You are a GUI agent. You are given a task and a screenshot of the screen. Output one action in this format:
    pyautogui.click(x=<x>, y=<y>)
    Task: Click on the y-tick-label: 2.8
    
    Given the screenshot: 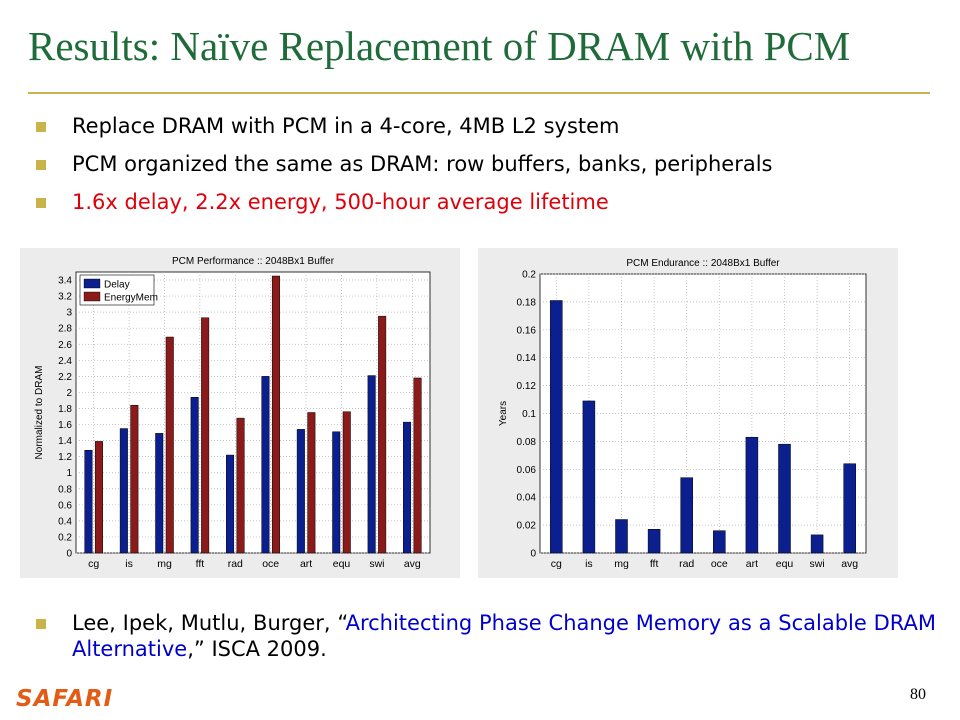 What is the action you would take?
    pyautogui.click(x=65, y=329)
    